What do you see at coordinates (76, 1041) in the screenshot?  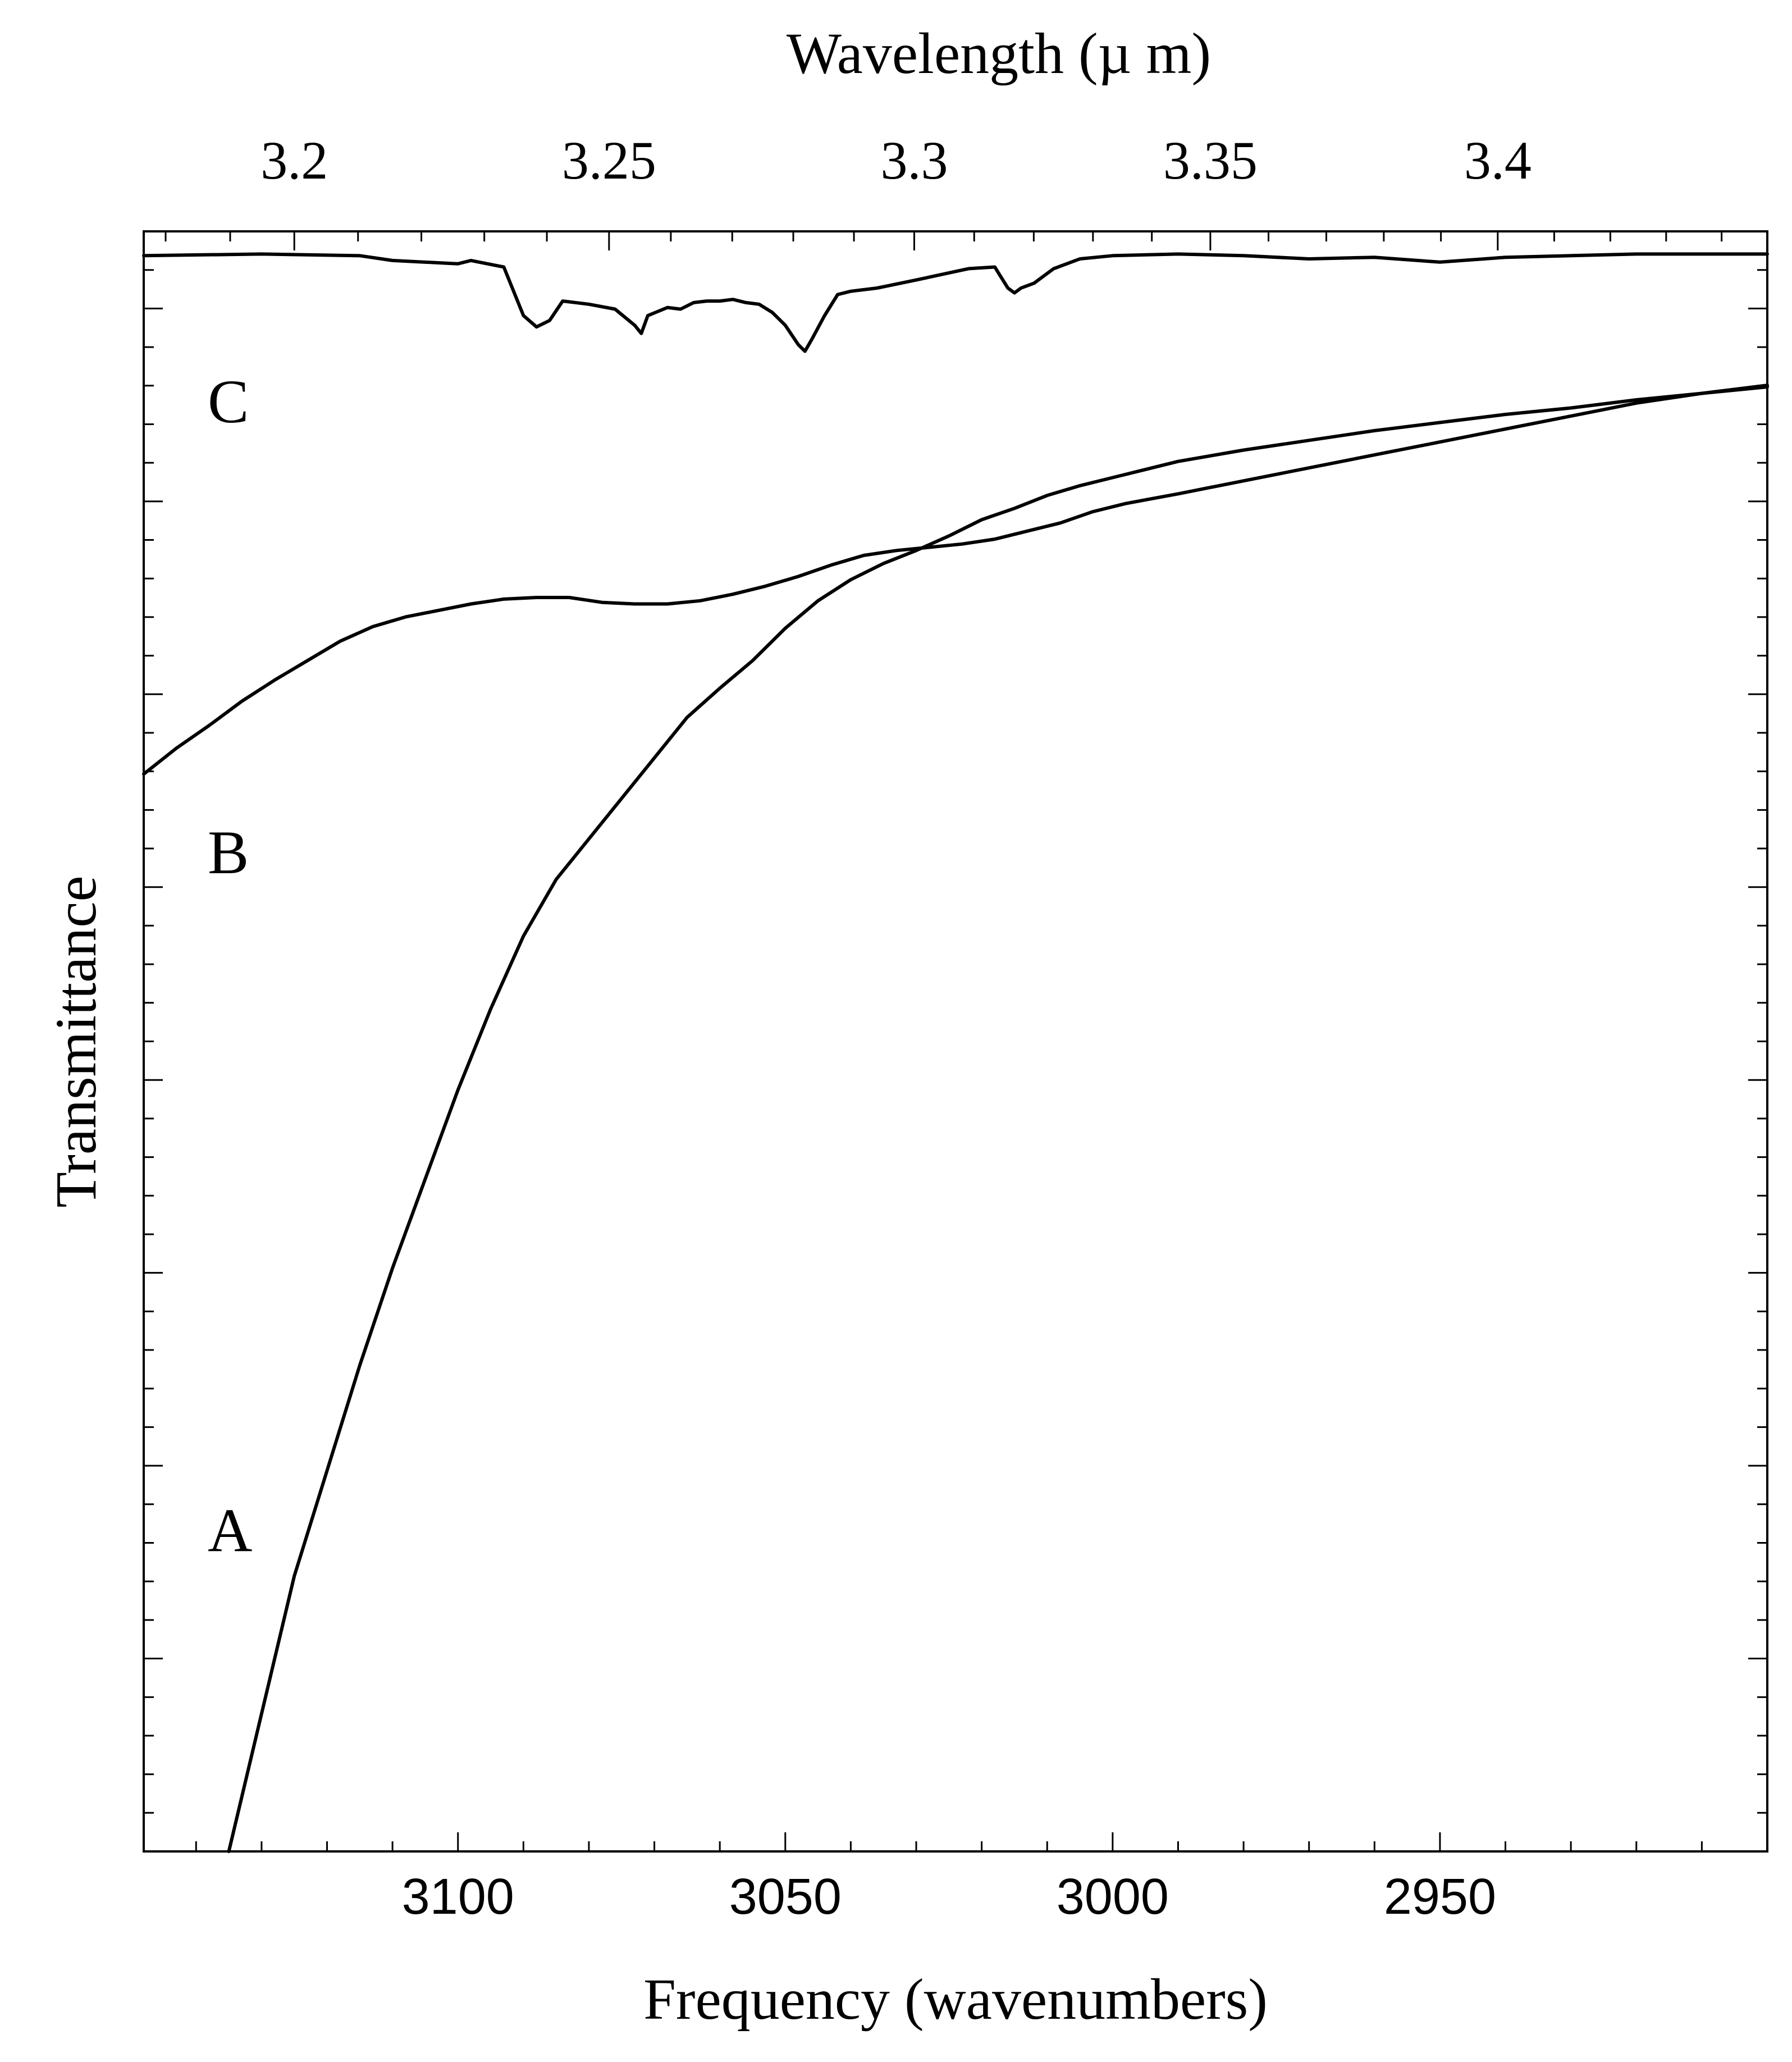 I see `y-axis-label: Transmittance` at bounding box center [76, 1041].